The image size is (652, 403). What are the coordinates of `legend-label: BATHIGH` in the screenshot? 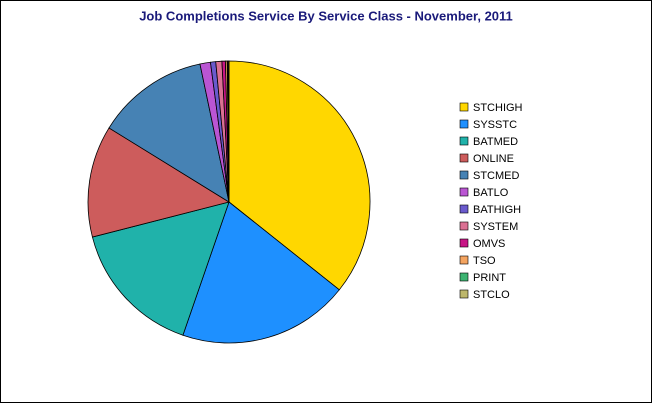 It's located at (497, 210).